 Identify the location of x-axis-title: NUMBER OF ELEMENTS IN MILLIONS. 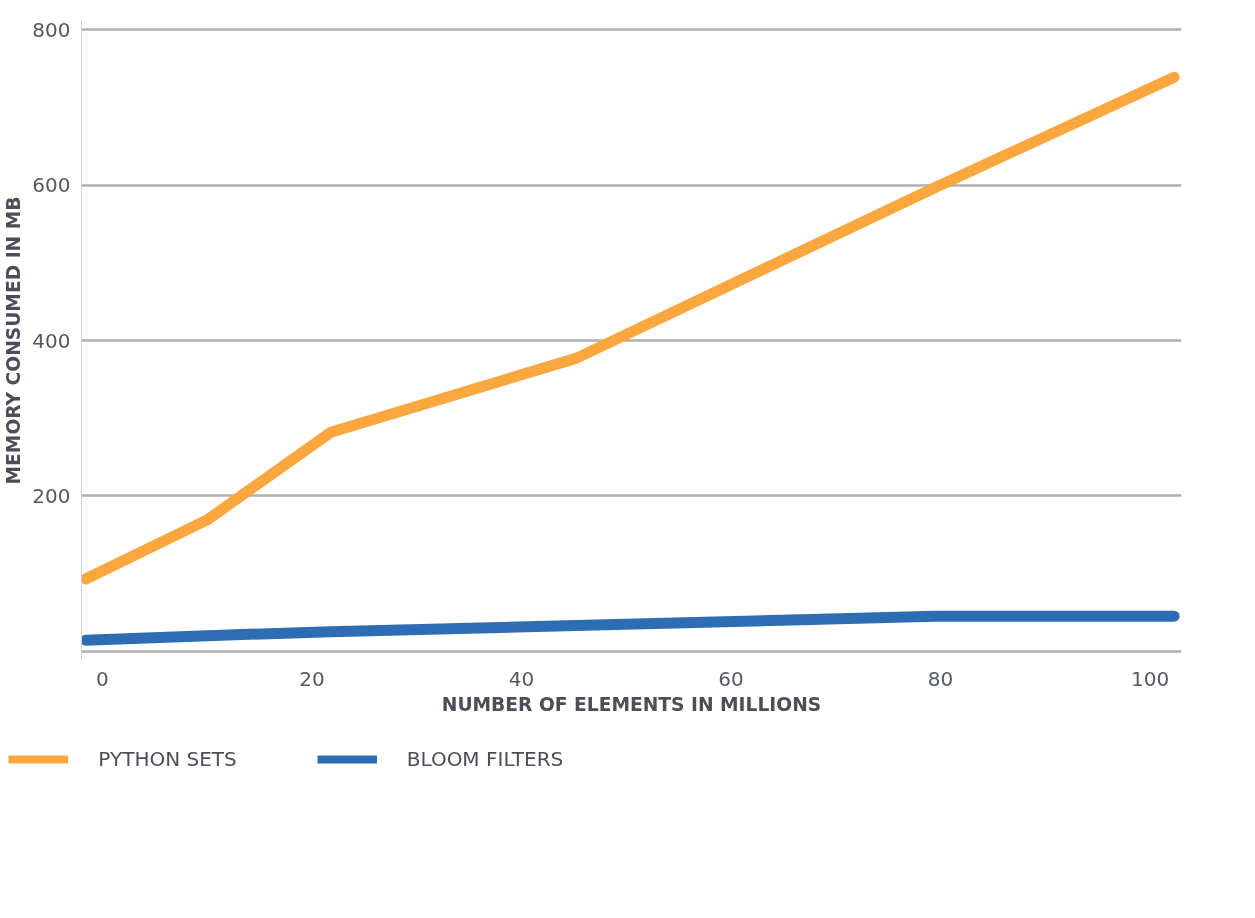
(631, 704).